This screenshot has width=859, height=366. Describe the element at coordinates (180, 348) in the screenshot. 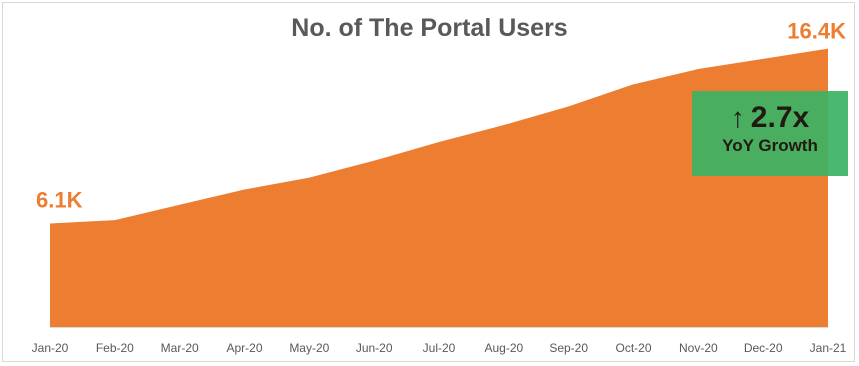

I see `x-tick-label: Mar-20` at that location.